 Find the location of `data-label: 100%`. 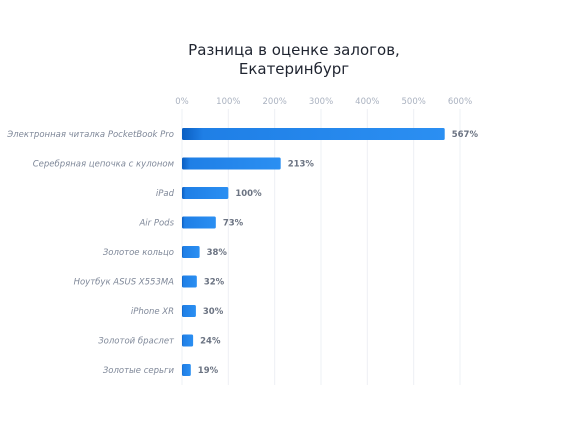

data-label: 100% is located at coordinates (248, 194).